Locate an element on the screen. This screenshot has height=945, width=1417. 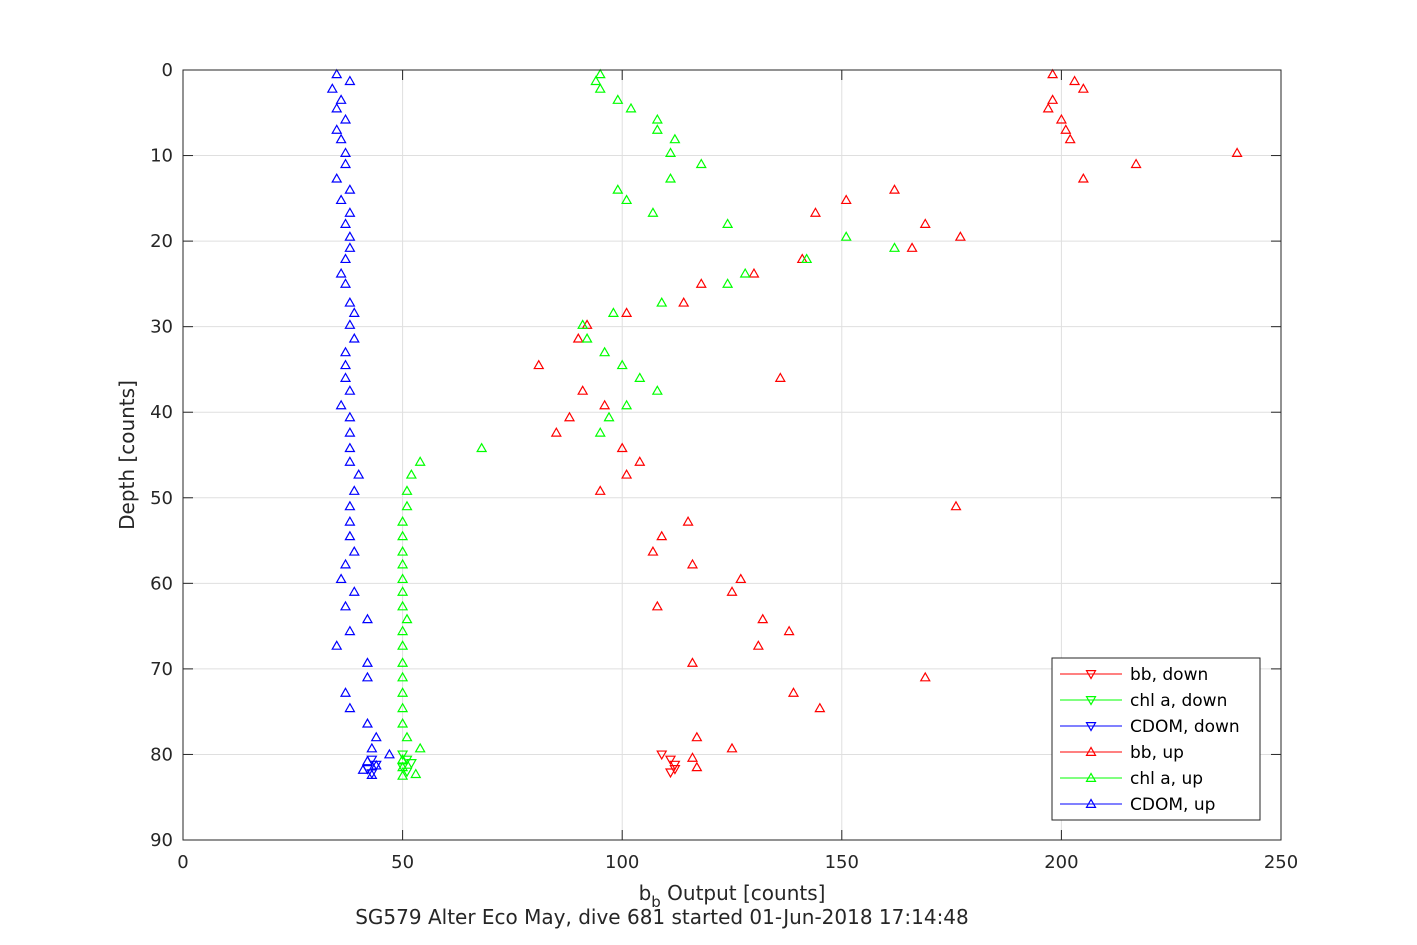
legend-label: CDOM, down is located at coordinates (1185, 727).